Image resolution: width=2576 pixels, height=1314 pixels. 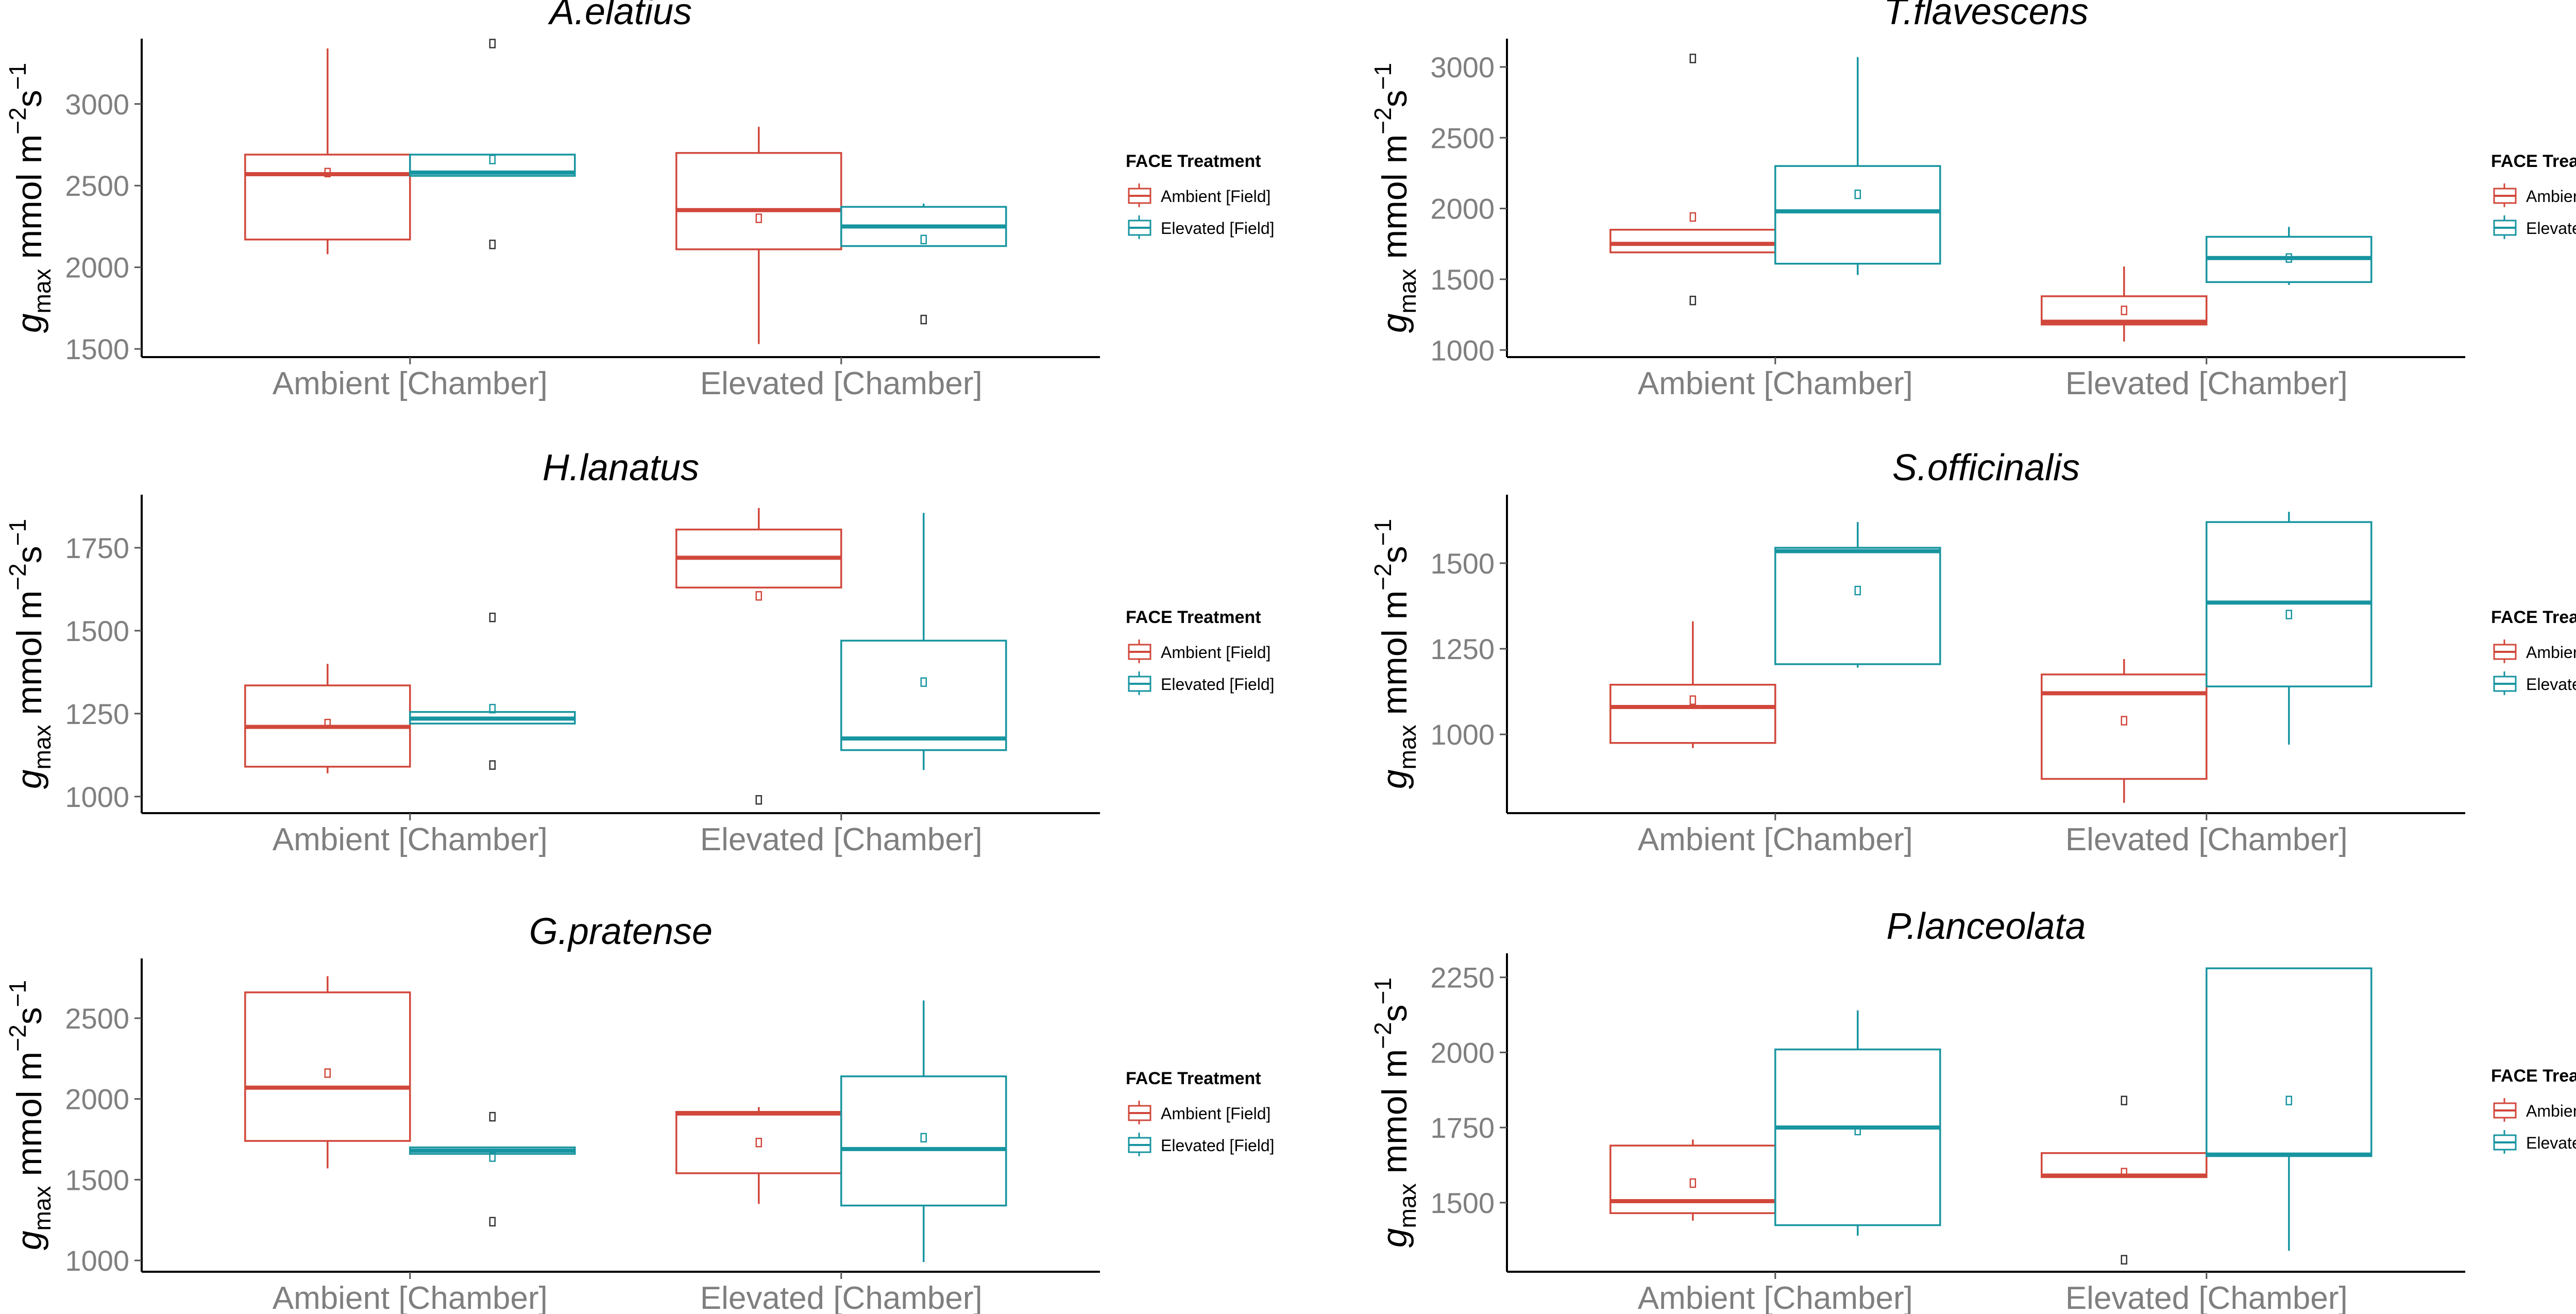 I want to click on panel-title: S.officinalis, so click(x=1986, y=467).